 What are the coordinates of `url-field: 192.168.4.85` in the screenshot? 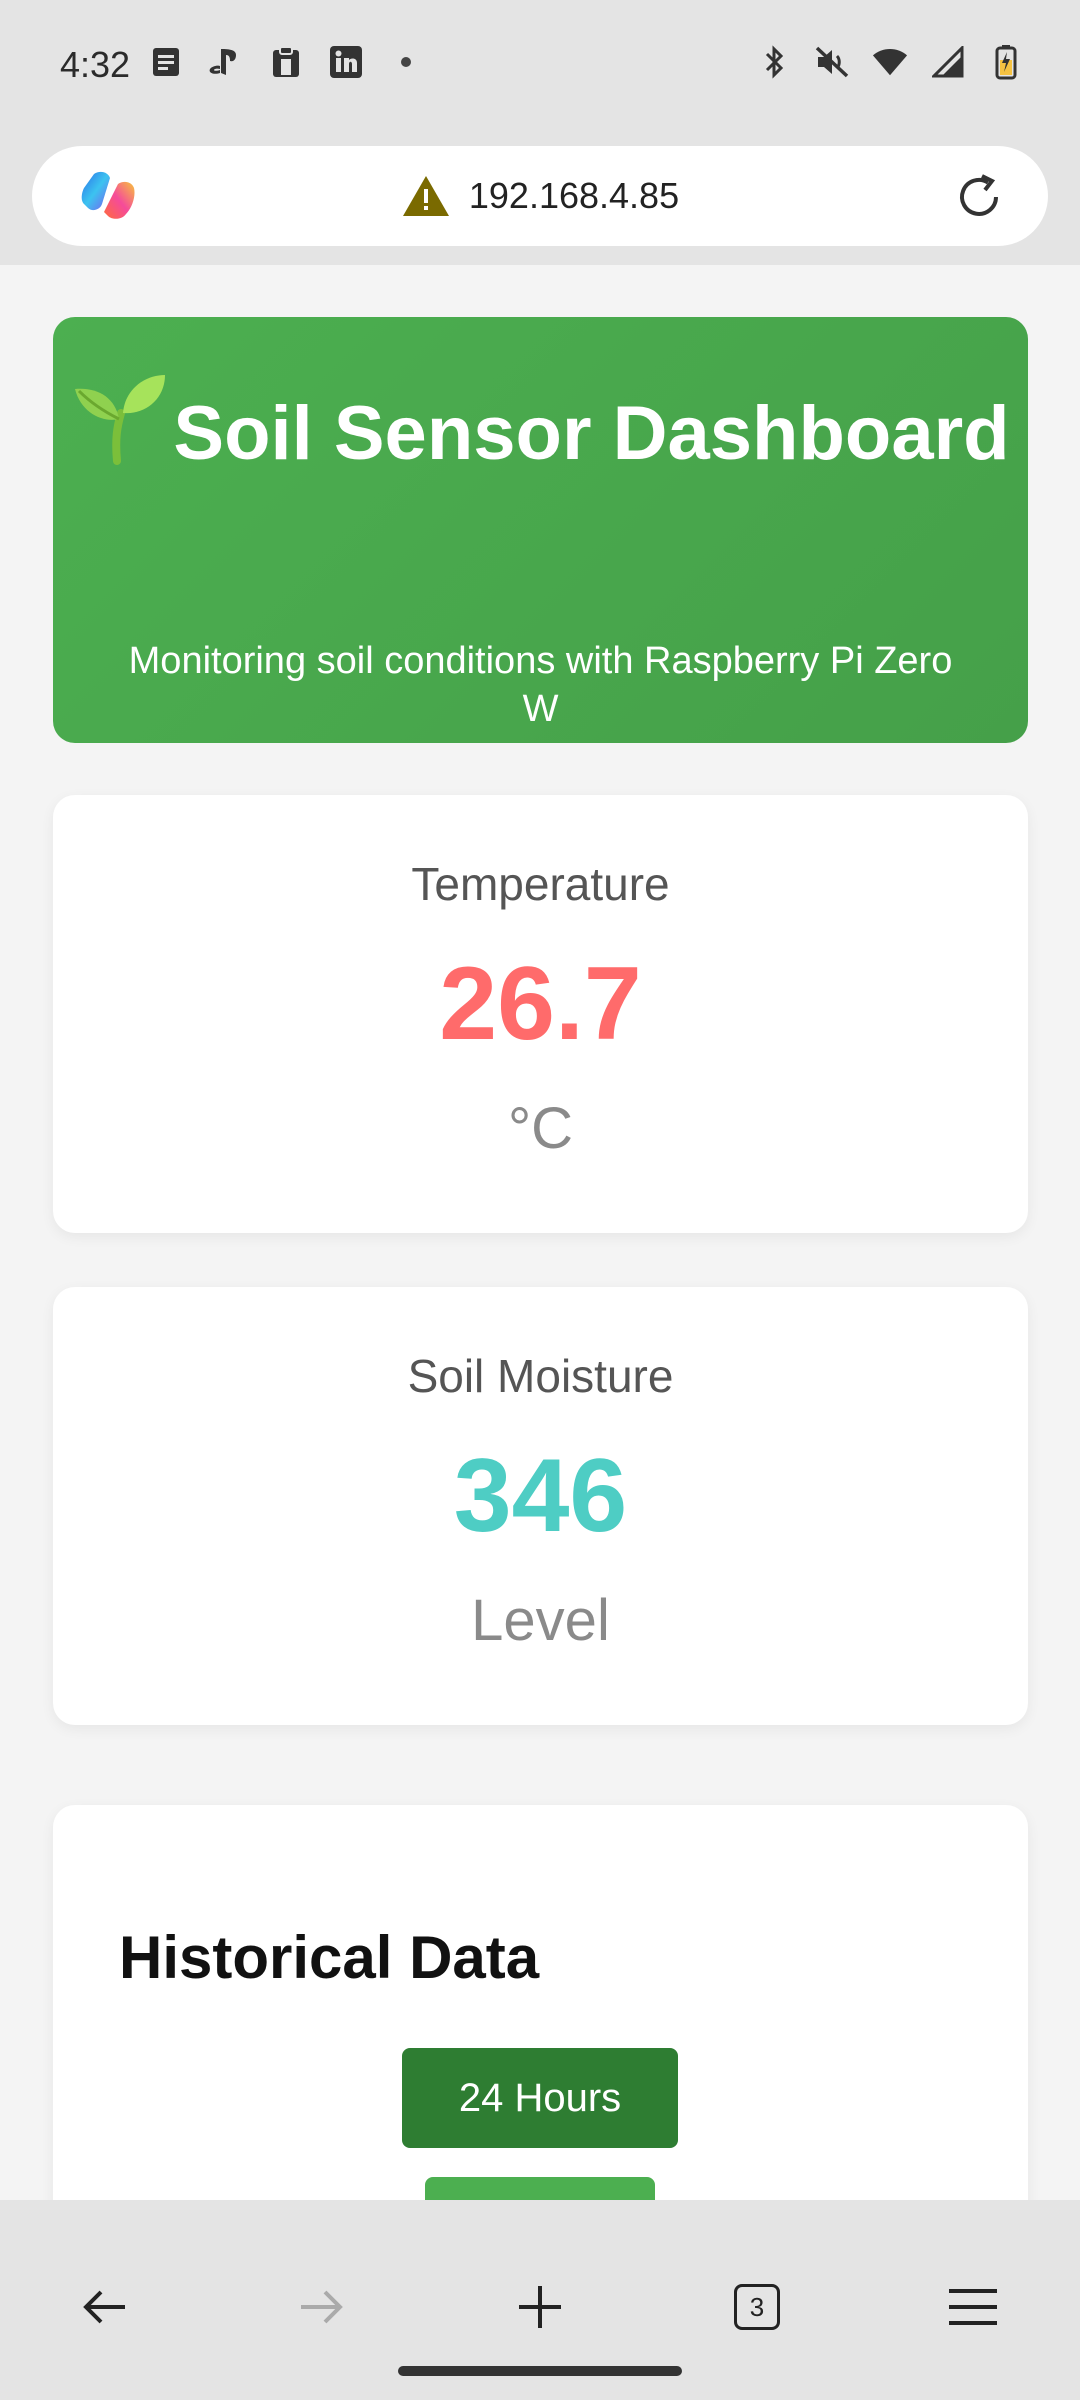 It's located at (540, 196).